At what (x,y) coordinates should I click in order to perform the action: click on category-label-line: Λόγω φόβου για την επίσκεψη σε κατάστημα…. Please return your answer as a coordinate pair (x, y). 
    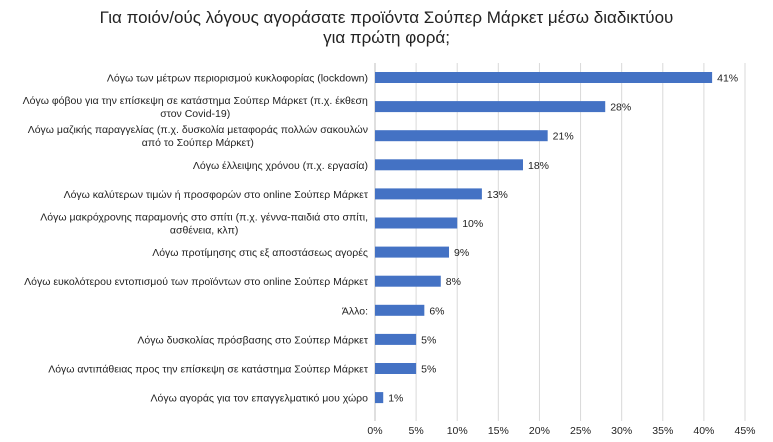
    Looking at the image, I should click on (195, 101).